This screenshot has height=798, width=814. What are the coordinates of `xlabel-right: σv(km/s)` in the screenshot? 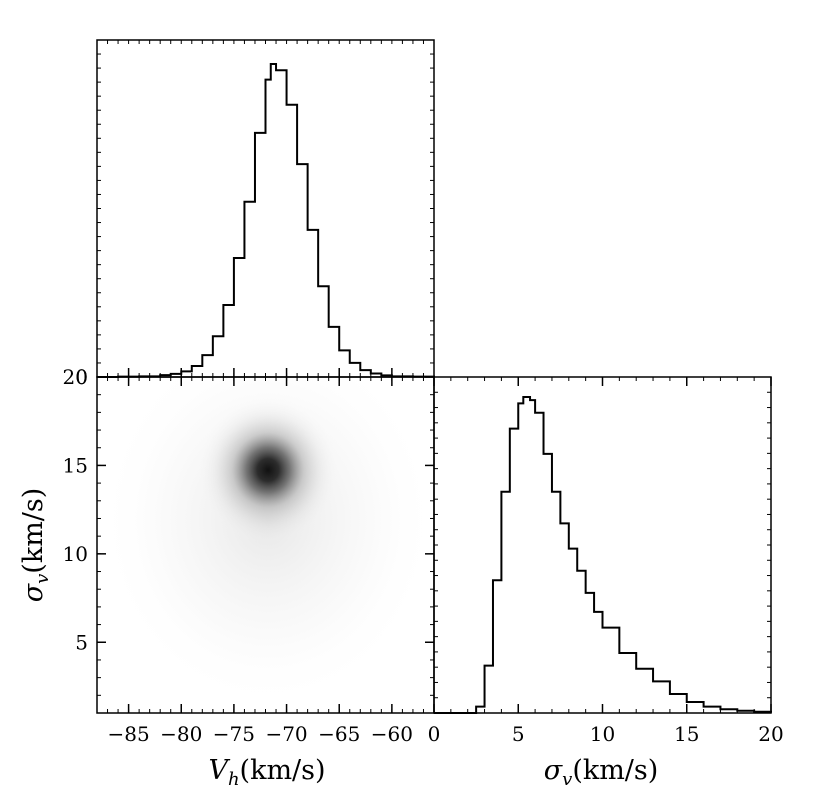 It's located at (601, 772).